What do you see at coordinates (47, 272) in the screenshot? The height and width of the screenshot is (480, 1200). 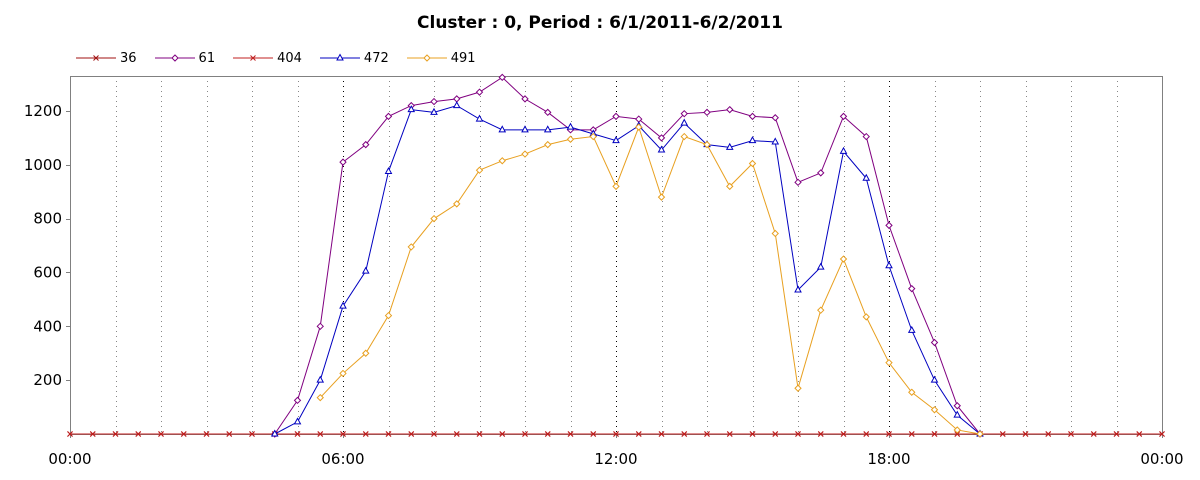 I see `y-tick-label: 600` at bounding box center [47, 272].